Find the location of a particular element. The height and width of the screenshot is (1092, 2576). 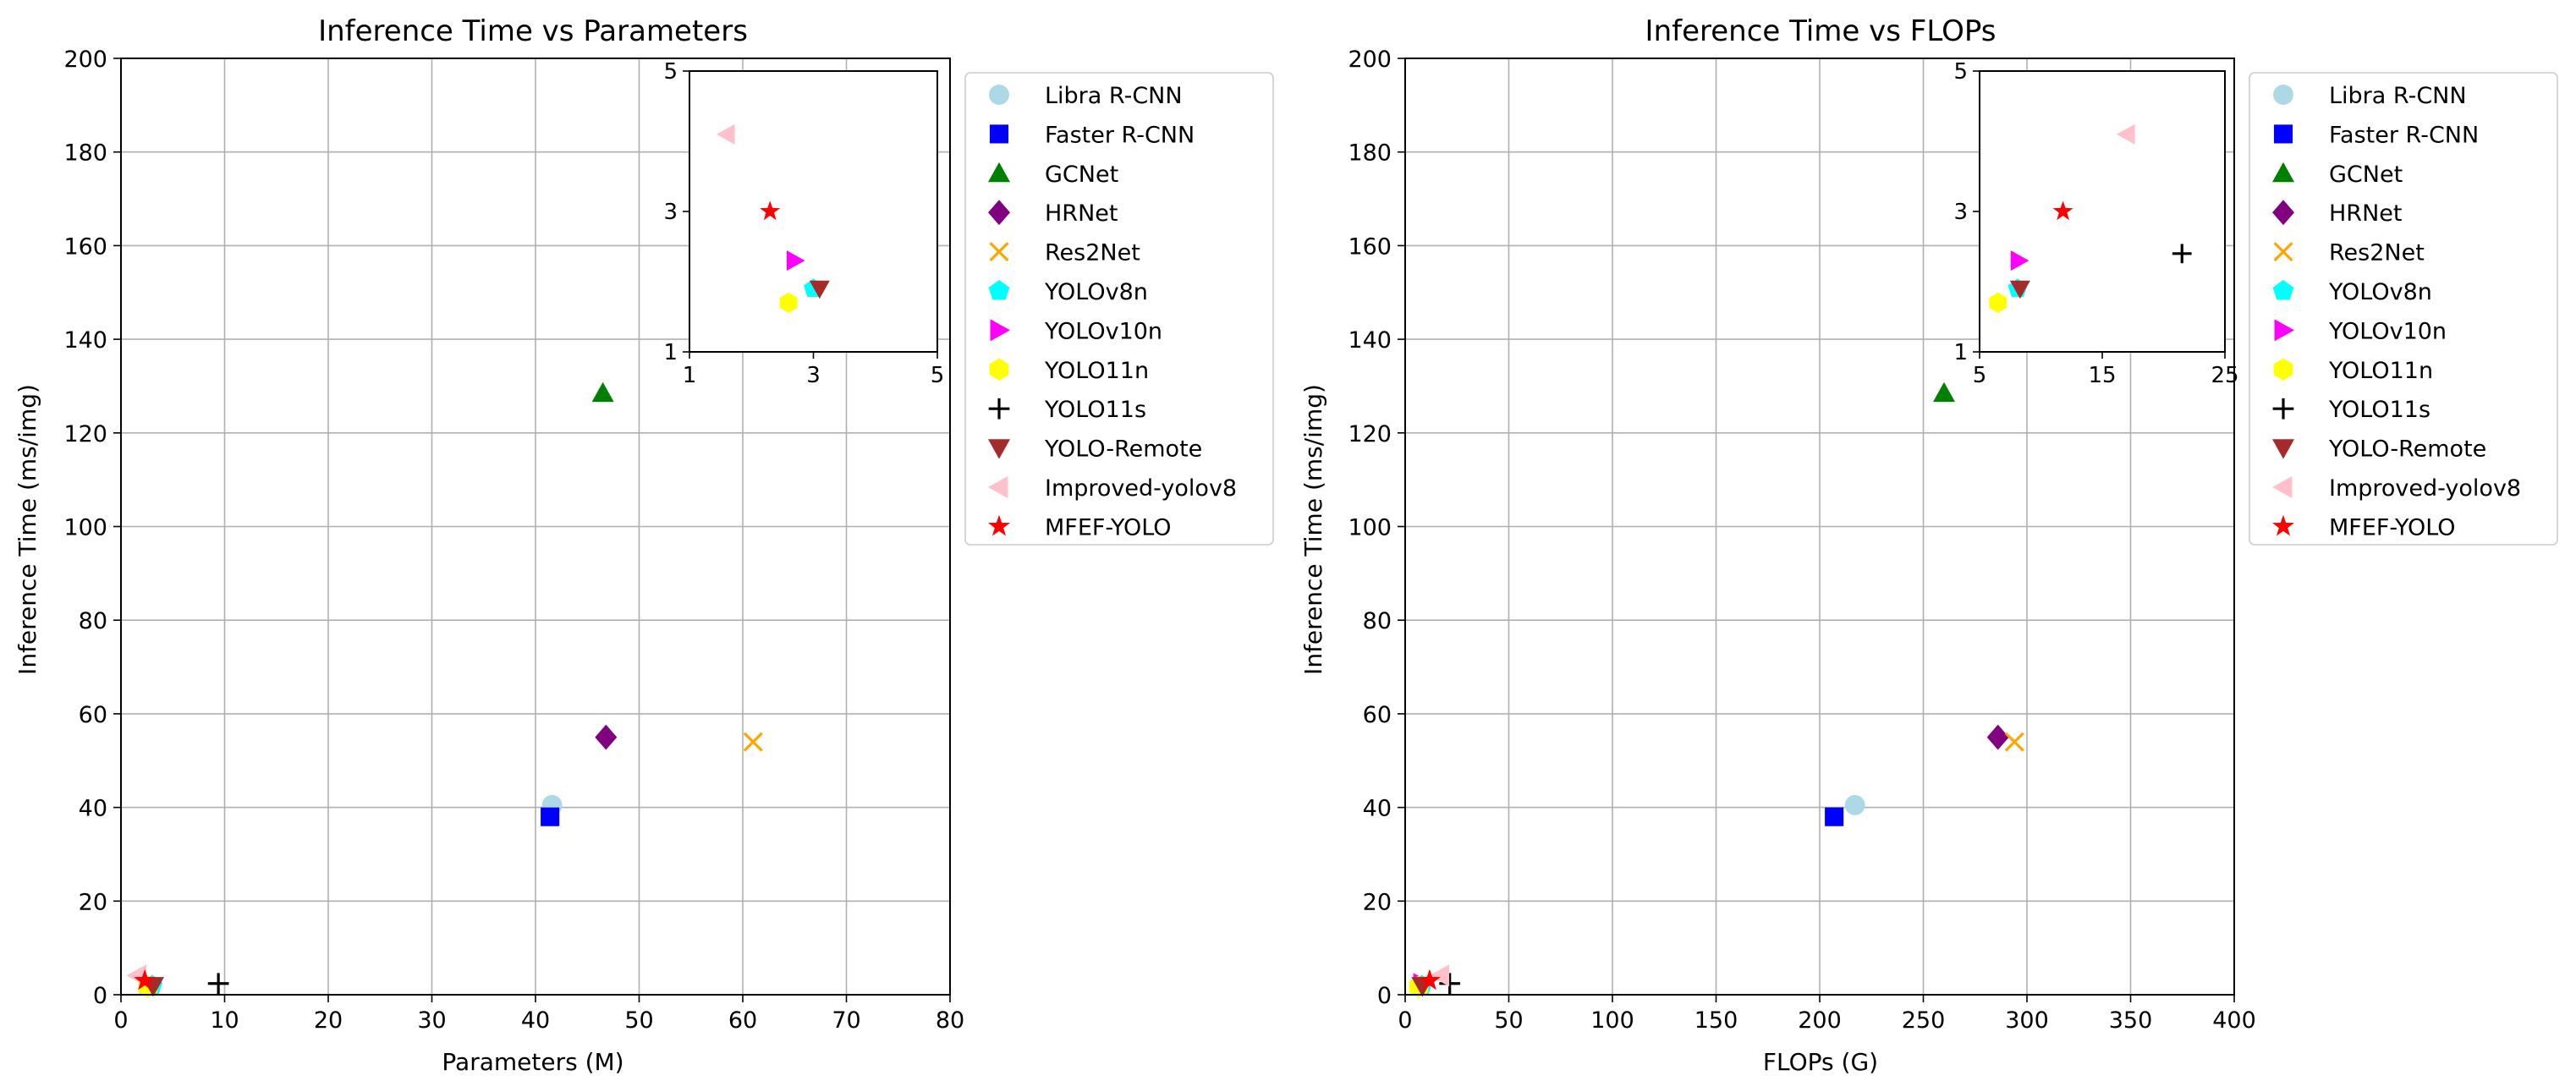

x-tick-label: 250 is located at coordinates (1924, 1020).